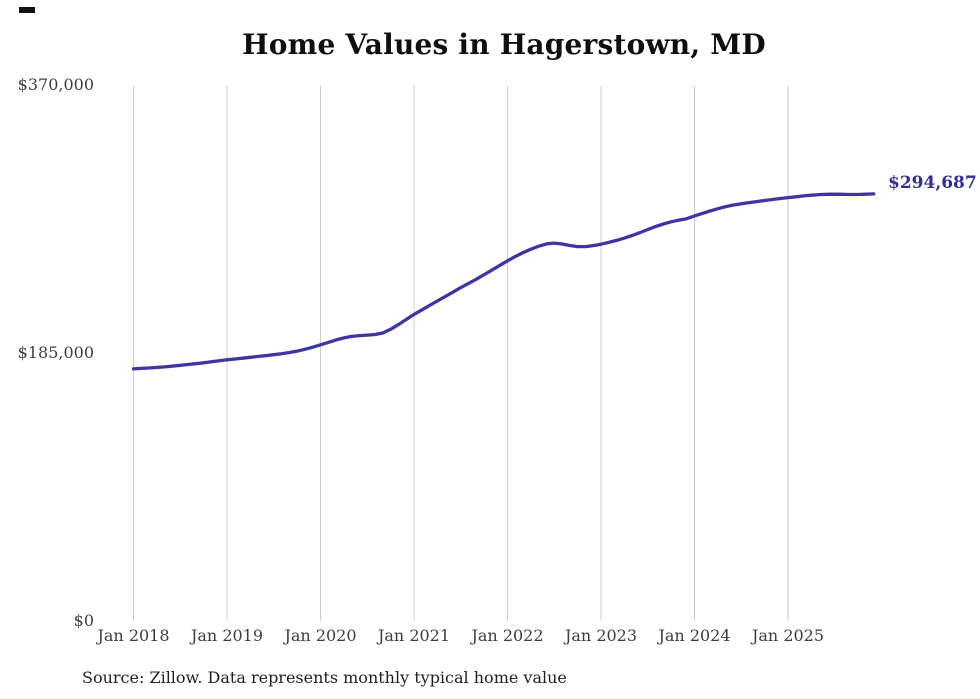 The width and height of the screenshot is (980, 699). What do you see at coordinates (932, 183) in the screenshot?
I see `end-value-label: $294,687` at bounding box center [932, 183].